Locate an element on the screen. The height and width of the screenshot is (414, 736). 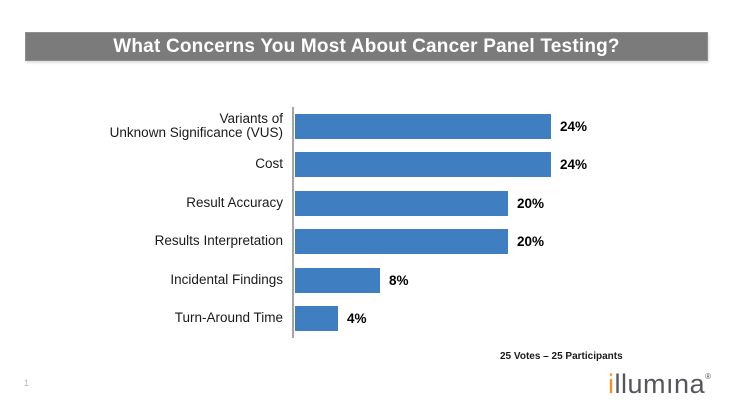
bar-area: 8% is located at coordinates (350, 280).